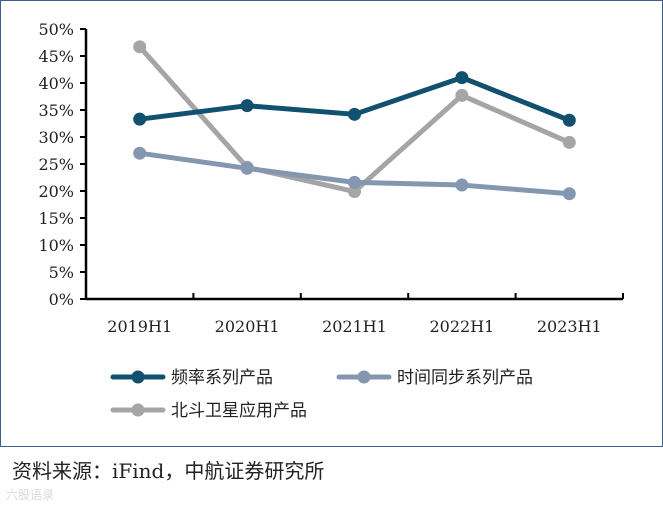 The image size is (663, 509). Describe the element at coordinates (239, 411) in the screenshot. I see `legend-label: 北斗卫星应用产品` at that location.